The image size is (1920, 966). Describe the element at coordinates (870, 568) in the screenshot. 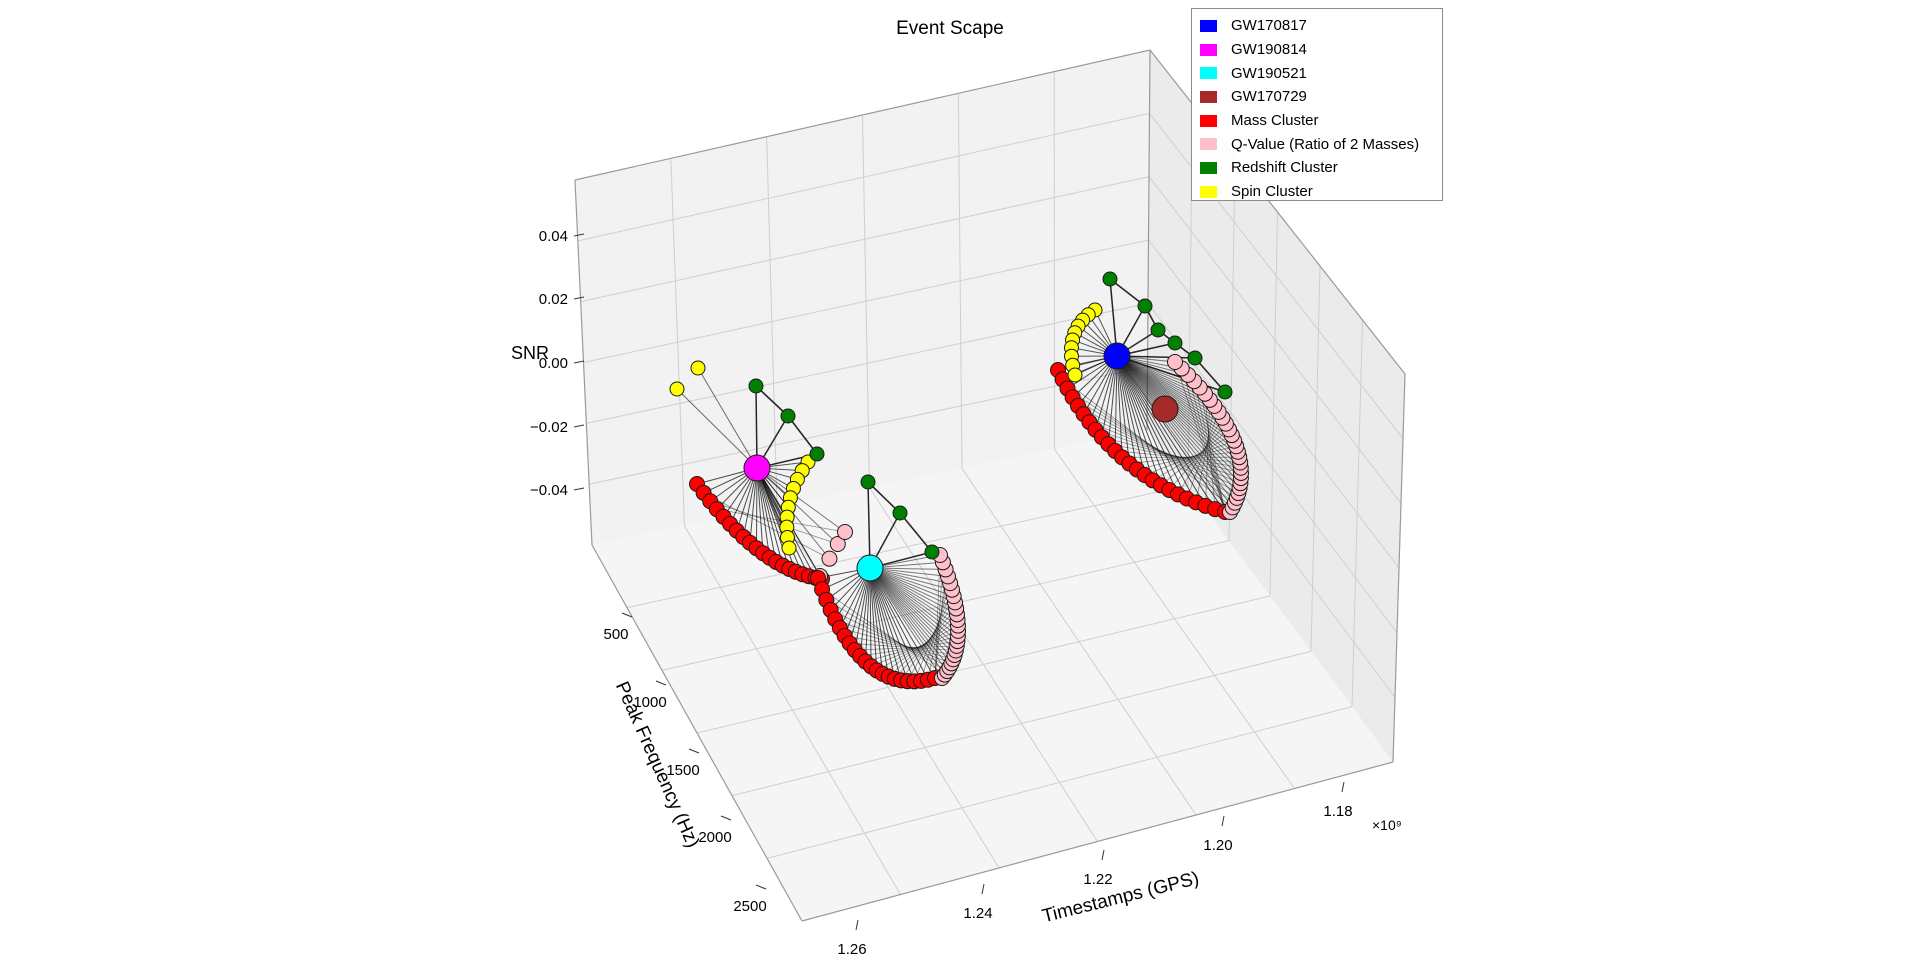

I see `event-gw190521-node` at that location.